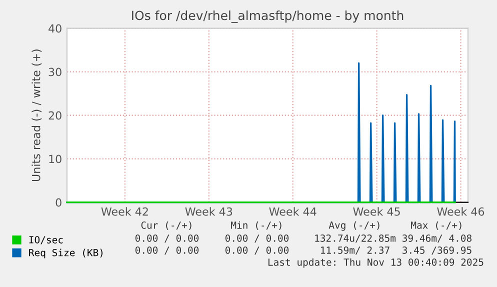 This screenshot has width=497, height=287. What do you see at coordinates (355, 250) in the screenshot?
I see `text: 11.59m/ 2.37` at bounding box center [355, 250].